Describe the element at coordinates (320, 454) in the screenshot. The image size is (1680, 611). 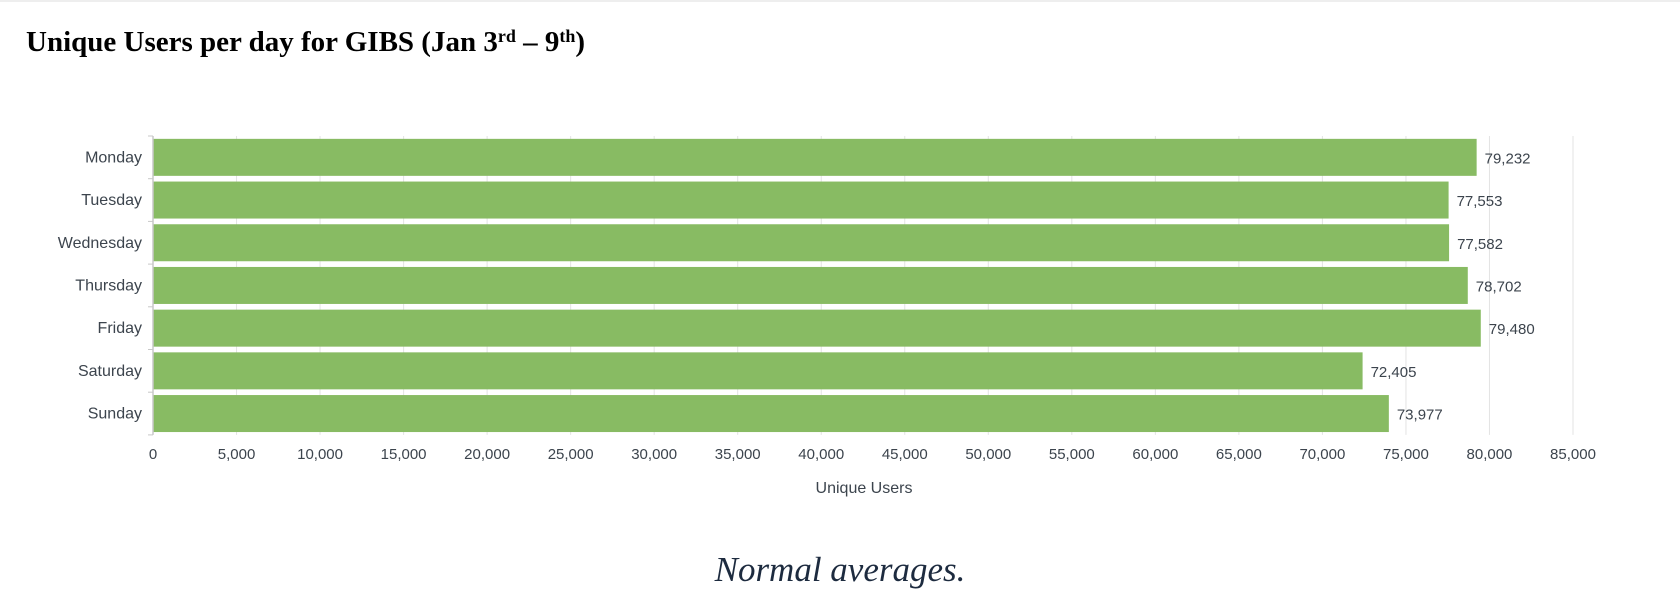
I see `x-tick-label: 10,000` at that location.